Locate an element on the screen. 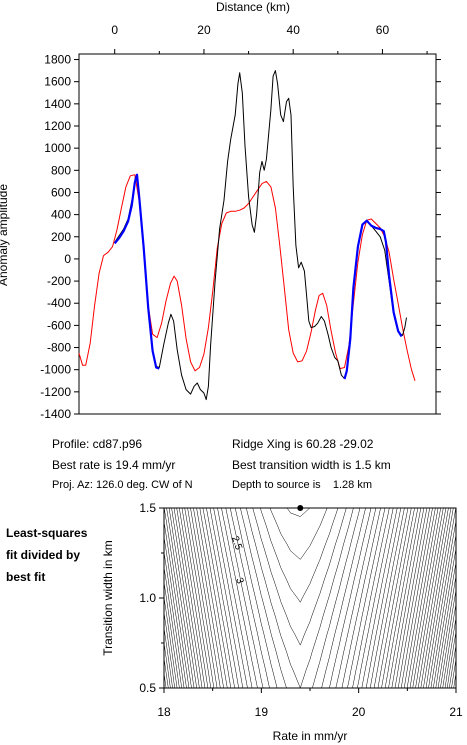 The image size is (467, 745). profile-y-axis-title: Anomaly amplitude is located at coordinates (5, 235).